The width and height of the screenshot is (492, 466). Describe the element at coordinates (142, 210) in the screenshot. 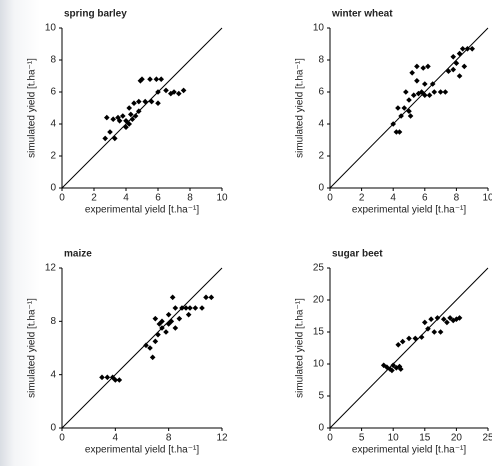

I see `x-axis-label: experimental yield [t.ha⁻¹]` at that location.